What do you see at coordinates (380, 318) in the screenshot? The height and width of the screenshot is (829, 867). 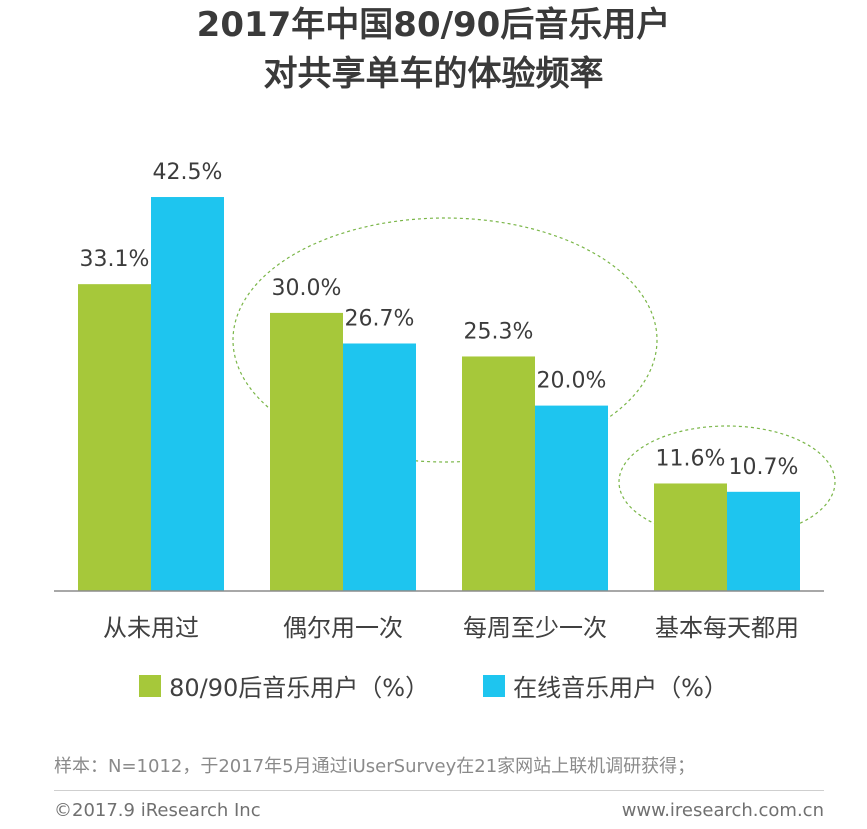 I see `data-label-series-2-2: 26.7%` at bounding box center [380, 318].